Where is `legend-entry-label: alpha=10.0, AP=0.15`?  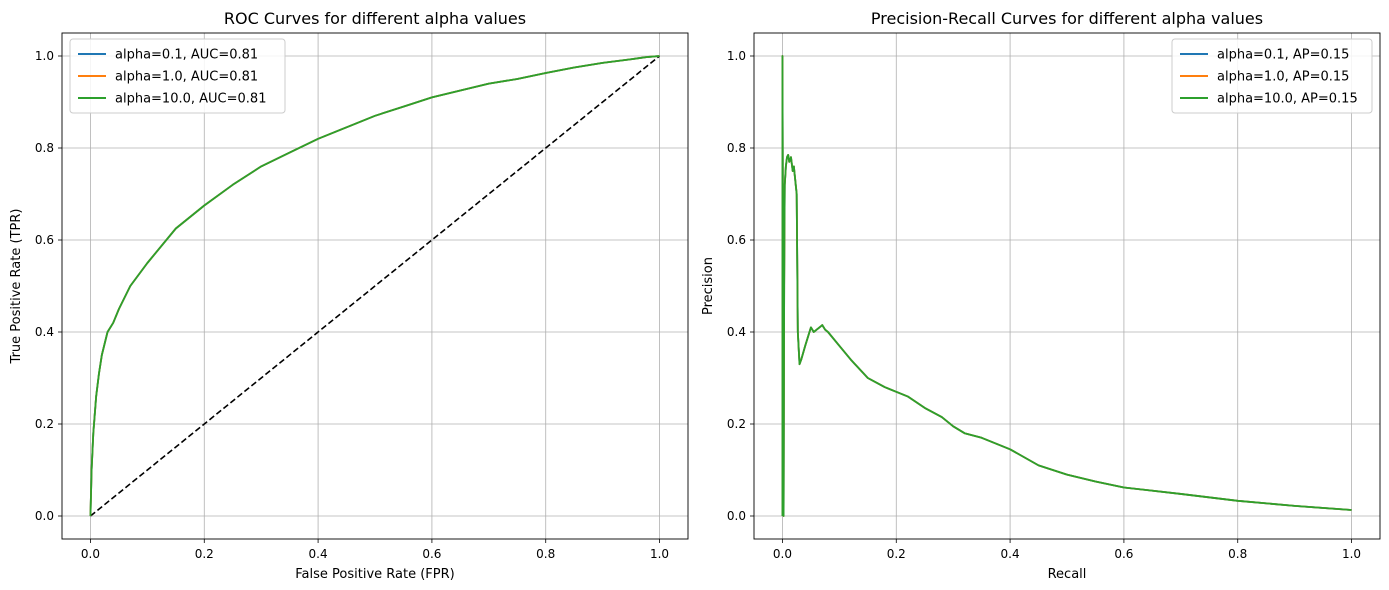 legend-entry-label: alpha=10.0, AP=0.15 is located at coordinates (1287, 99).